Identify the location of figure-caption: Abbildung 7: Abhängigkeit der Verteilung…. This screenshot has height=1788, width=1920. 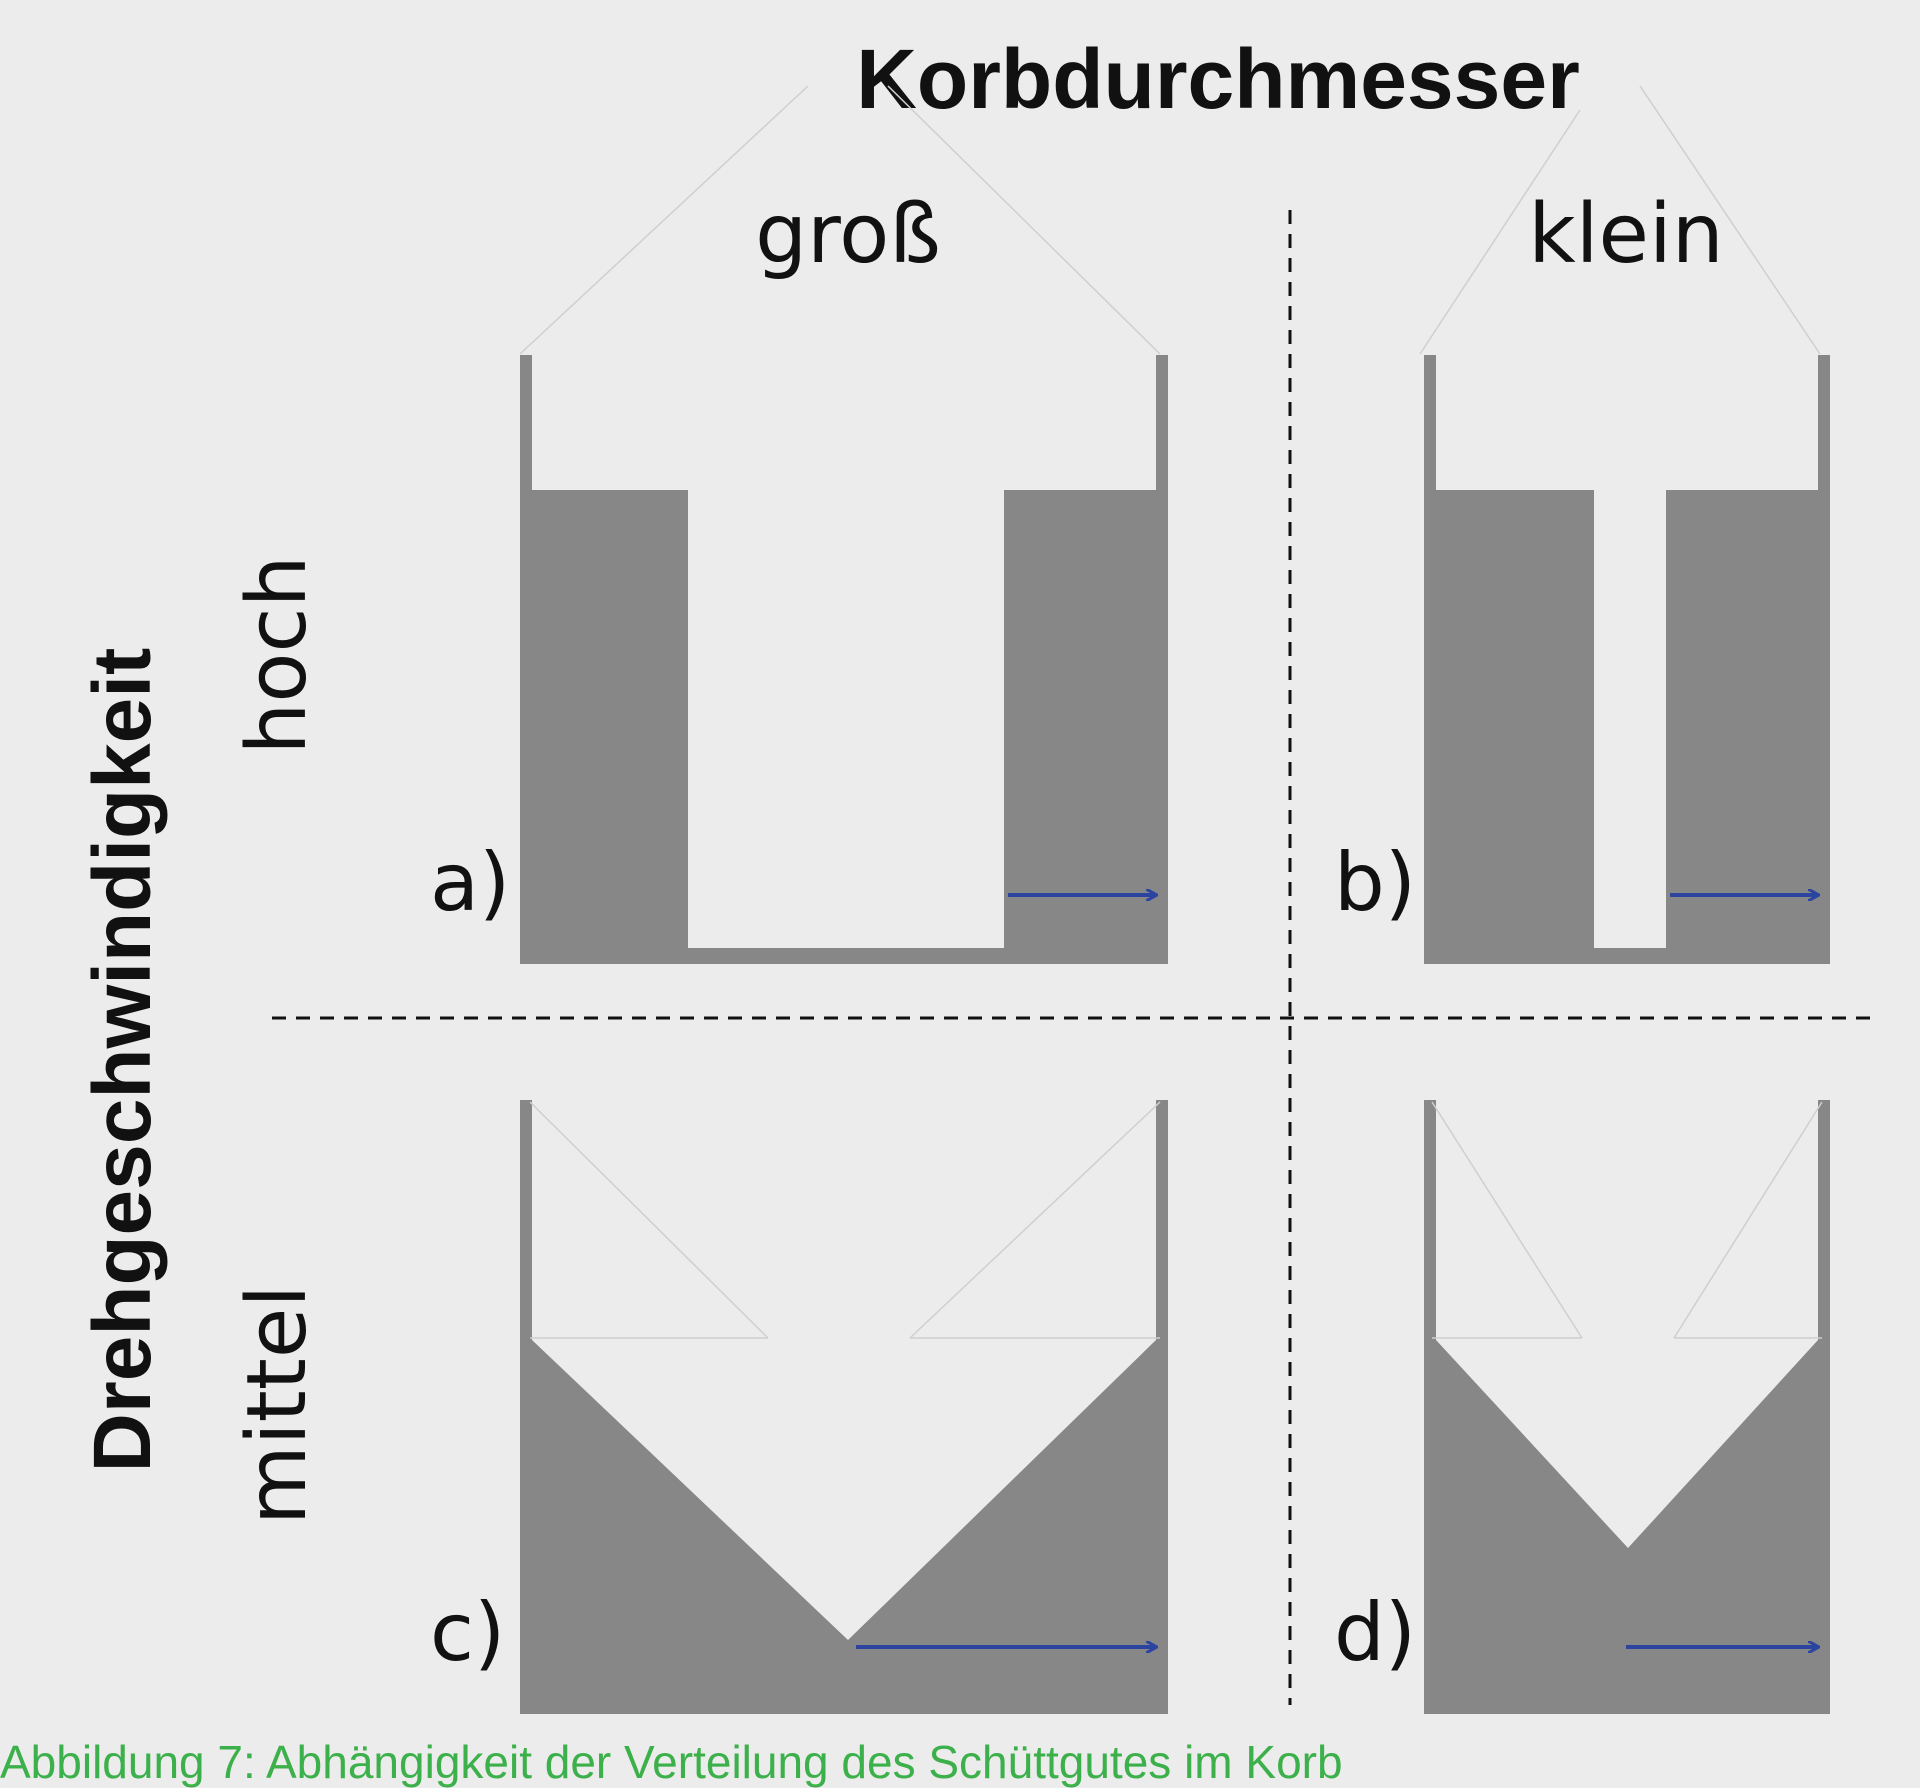
(671, 1762).